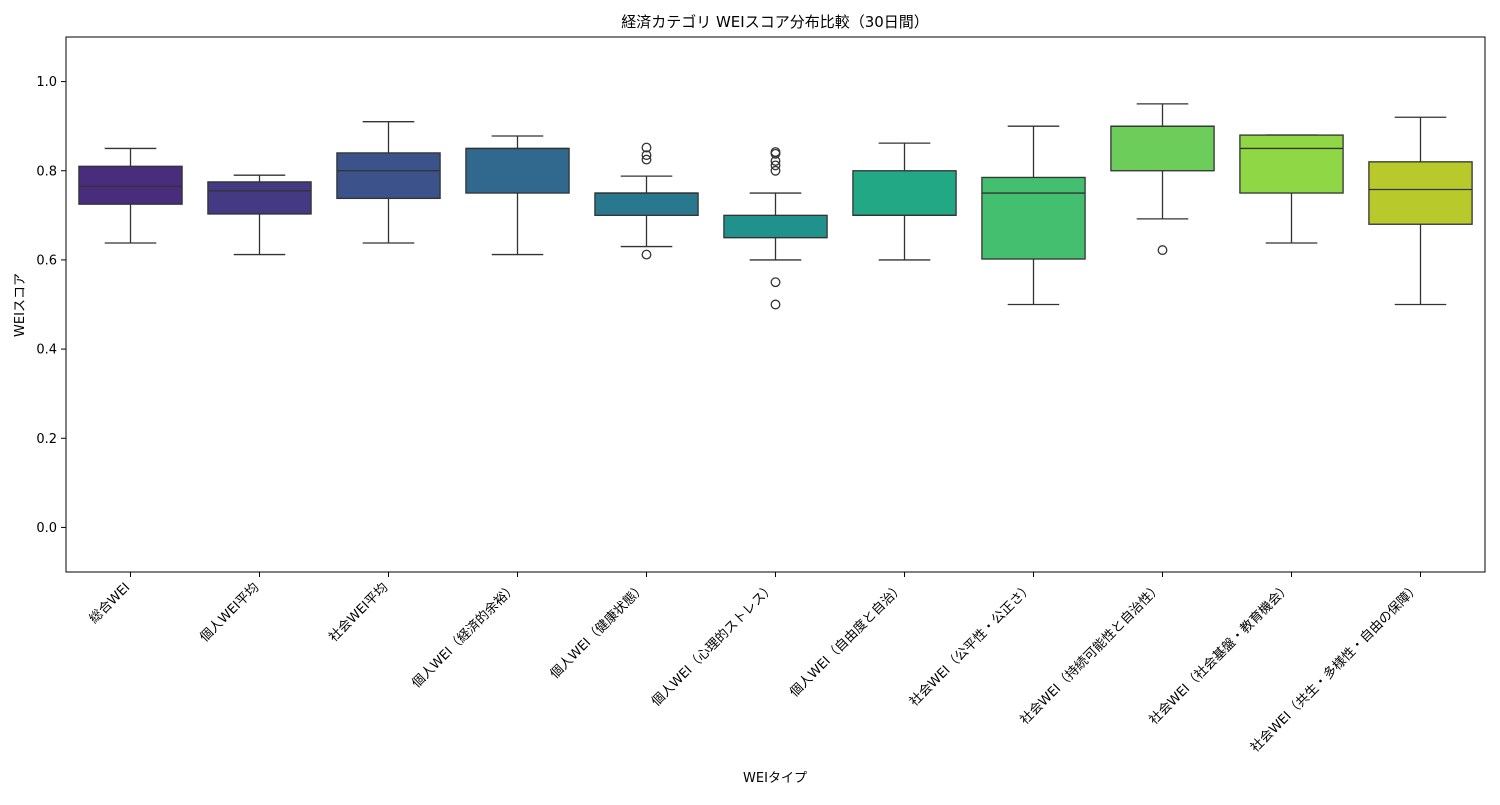 This screenshot has width=1500, height=805. I want to click on y-axis-title: WEIスコア, so click(20, 305).